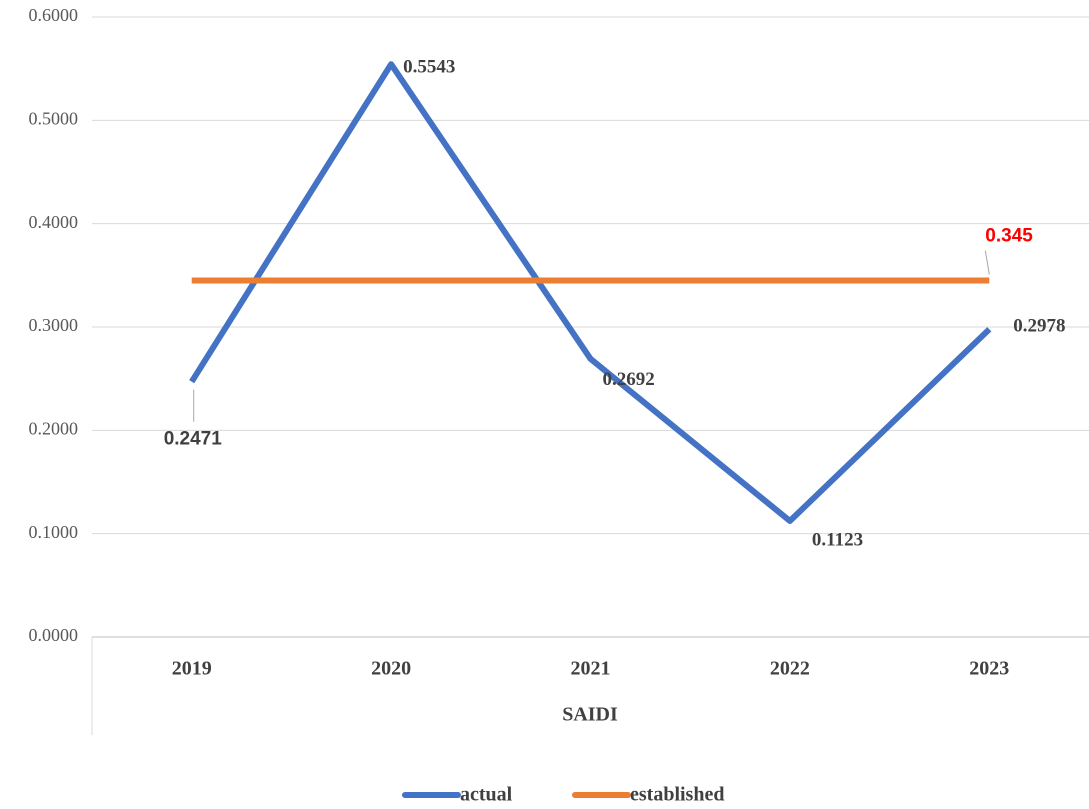 This screenshot has height=809, width=1089. Describe the element at coordinates (429, 67) in the screenshot. I see `data-label: 0.5543` at that location.